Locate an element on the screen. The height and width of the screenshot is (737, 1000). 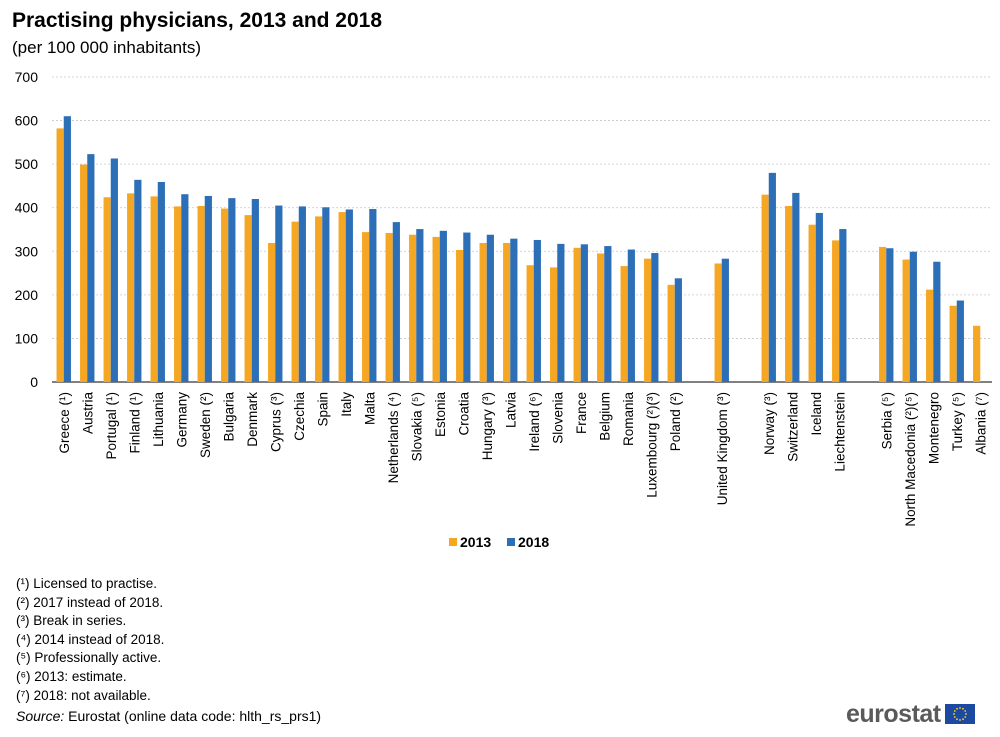
y-tick-label: 200 is located at coordinates (27, 295).